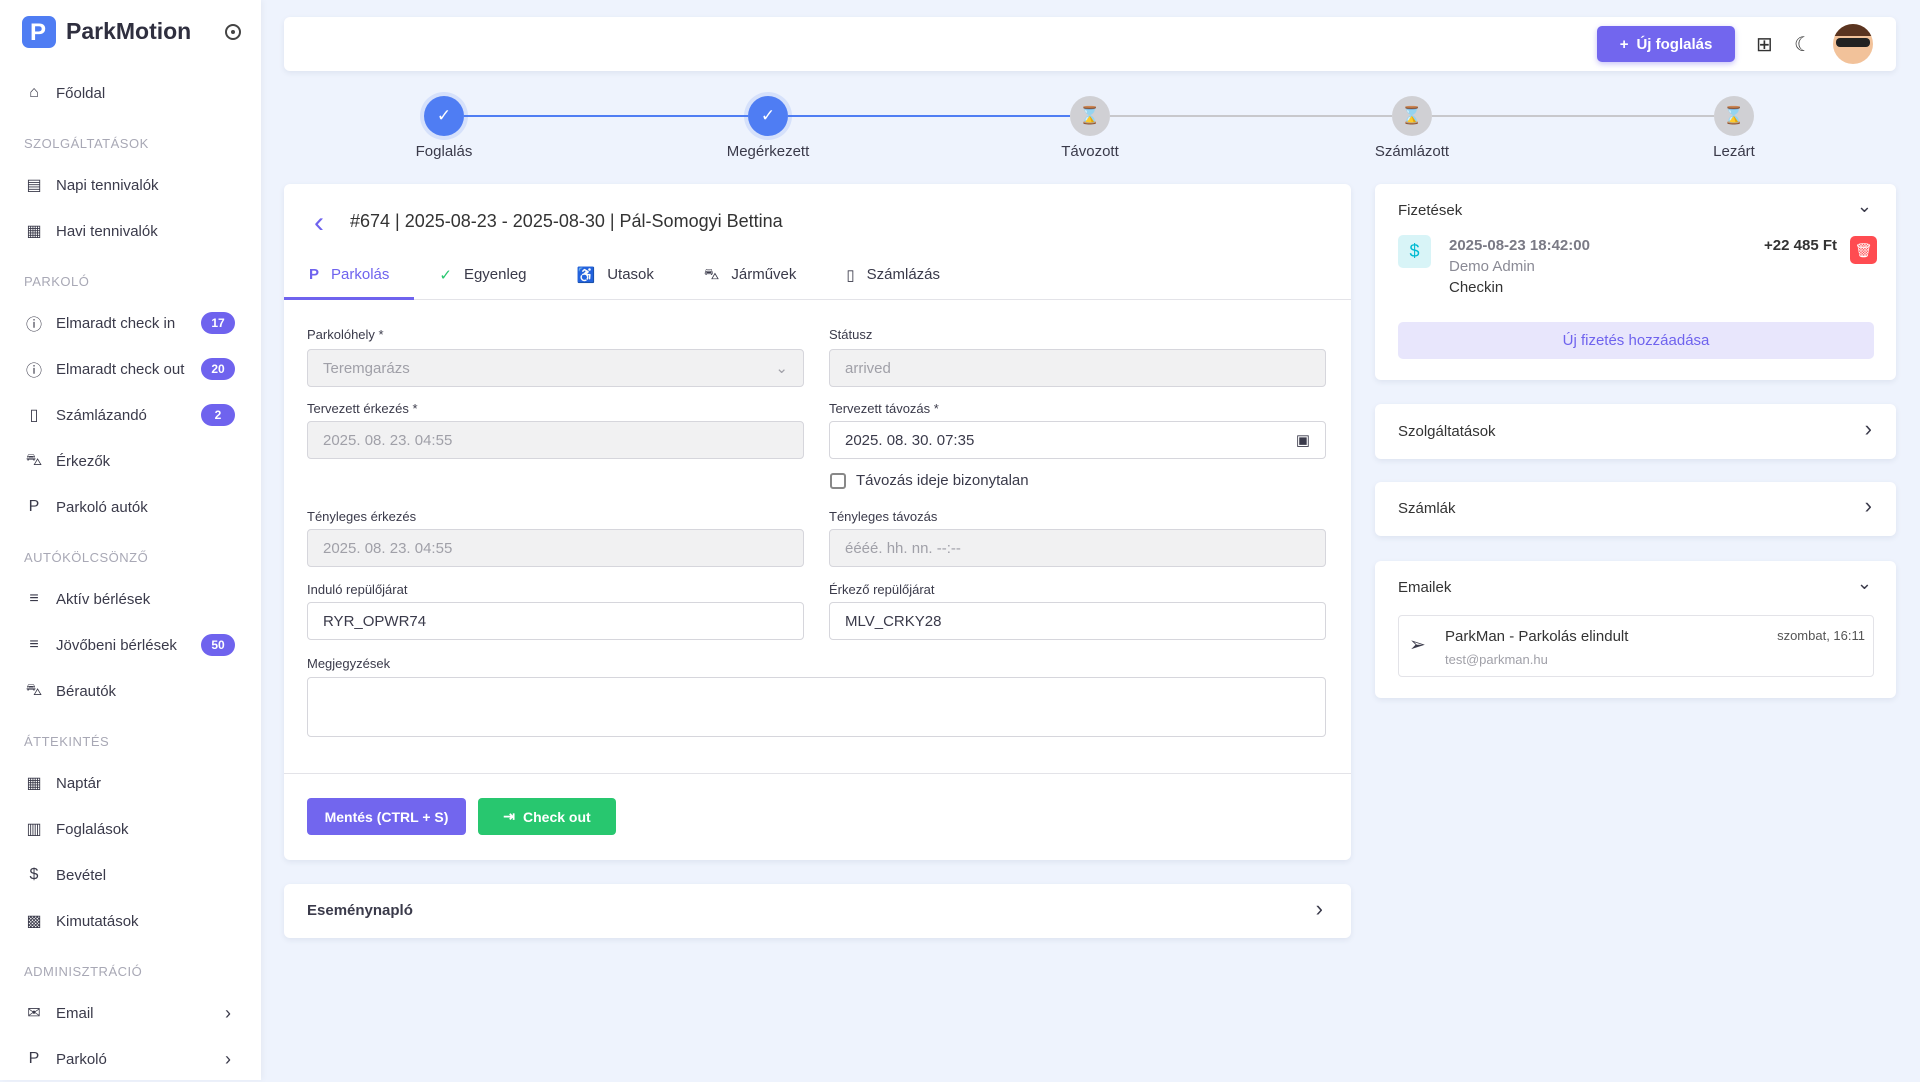 Image resolution: width=1920 pixels, height=1082 pixels. Describe the element at coordinates (130, 691) in the screenshot. I see `sidebar-item-bérautók: ⛍ Bérautók` at that location.